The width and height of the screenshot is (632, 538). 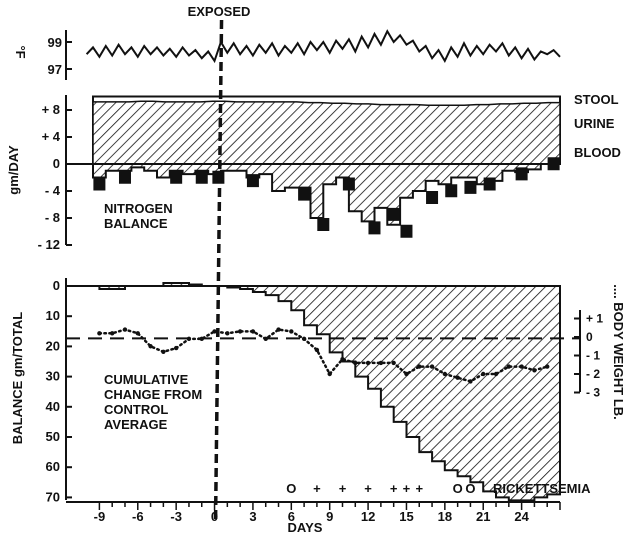 What do you see at coordinates (218, 270) in the screenshot?
I see `exposed-day-line` at bounding box center [218, 270].